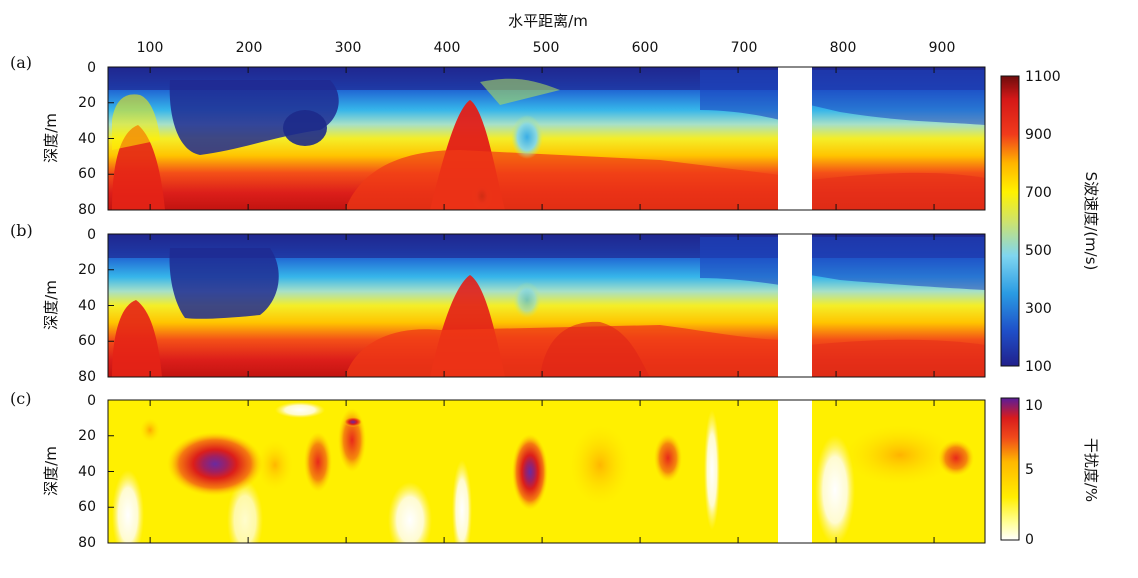 This screenshot has height=578, width=1138. What do you see at coordinates (21, 230) in the screenshot?
I see `panel-label: (b)` at bounding box center [21, 230].